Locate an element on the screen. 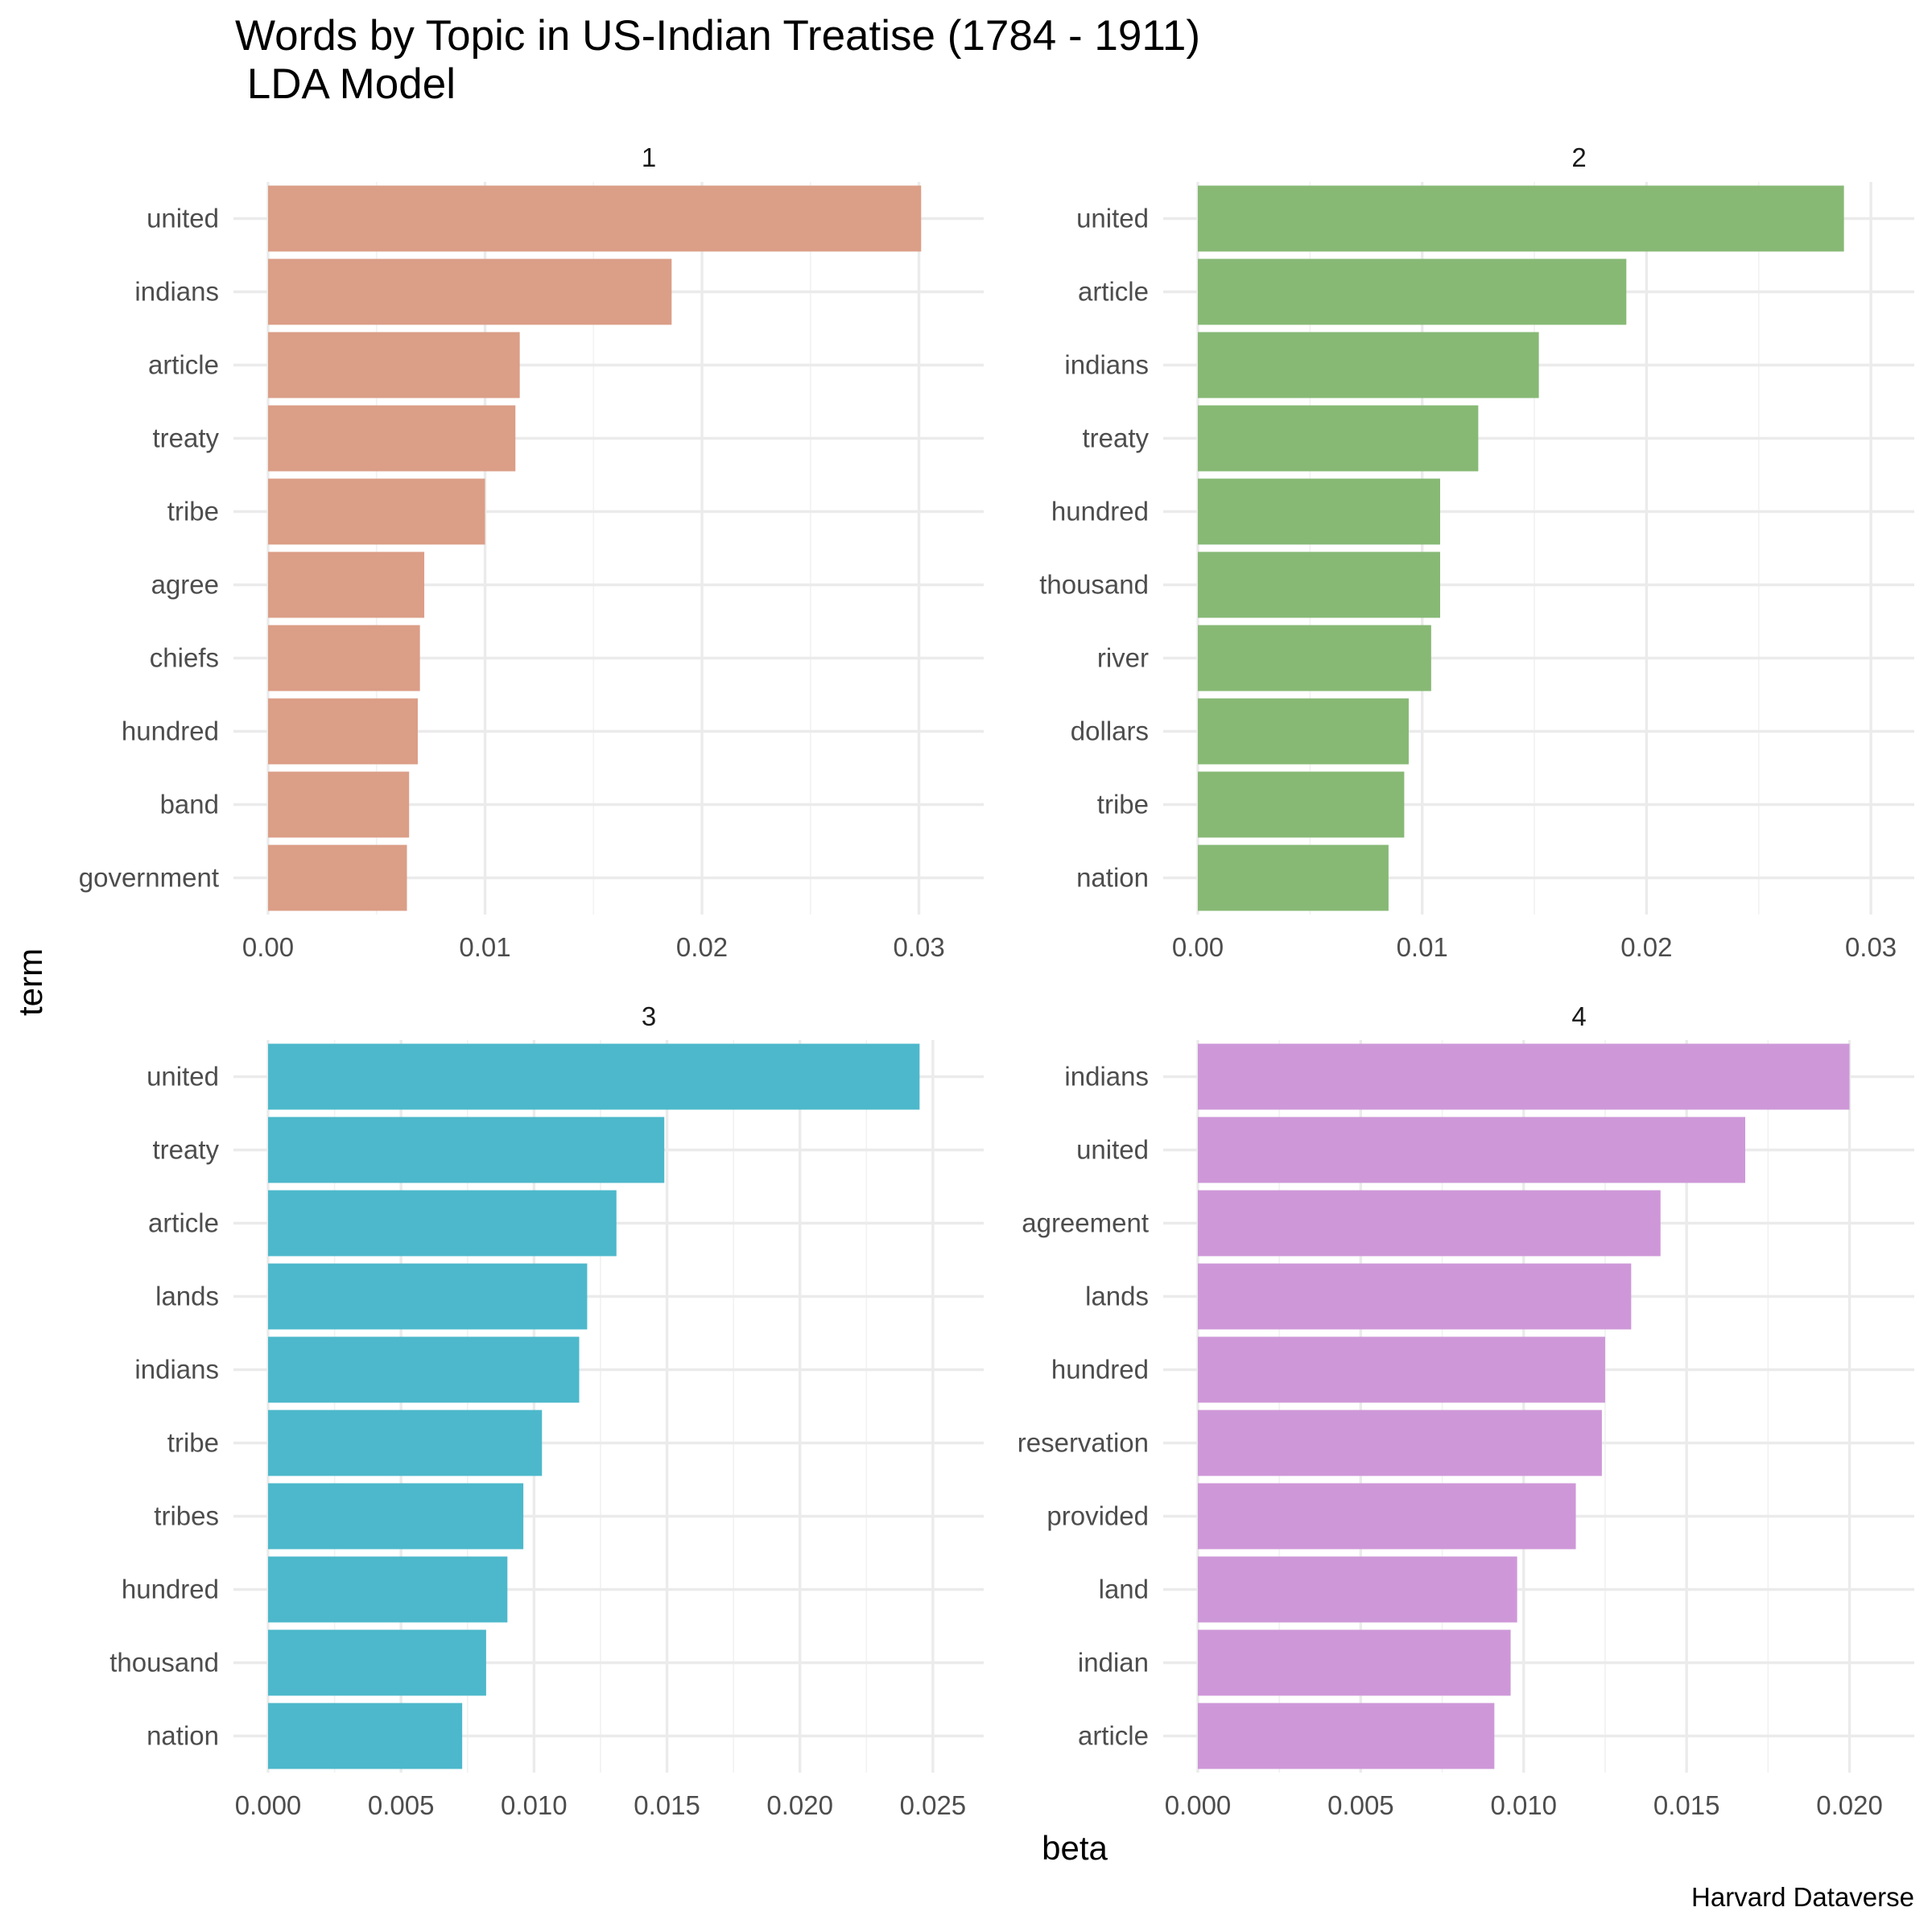 The image size is (1932, 1932). x-tick-label: 0.020 is located at coordinates (1850, 1805).